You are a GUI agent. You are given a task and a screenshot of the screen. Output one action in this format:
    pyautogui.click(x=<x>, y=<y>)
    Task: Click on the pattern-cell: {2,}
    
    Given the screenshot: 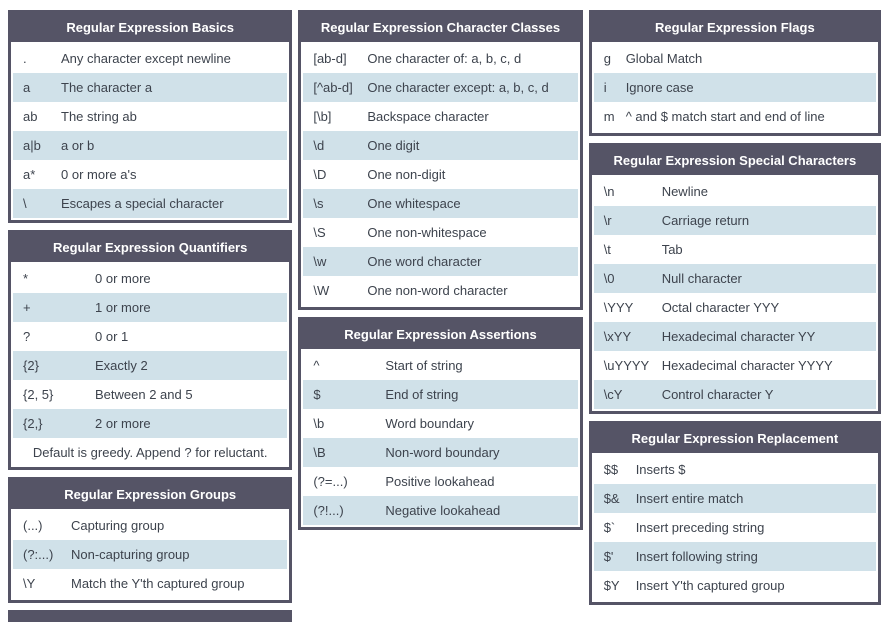 What is the action you would take?
    pyautogui.click(x=33, y=423)
    